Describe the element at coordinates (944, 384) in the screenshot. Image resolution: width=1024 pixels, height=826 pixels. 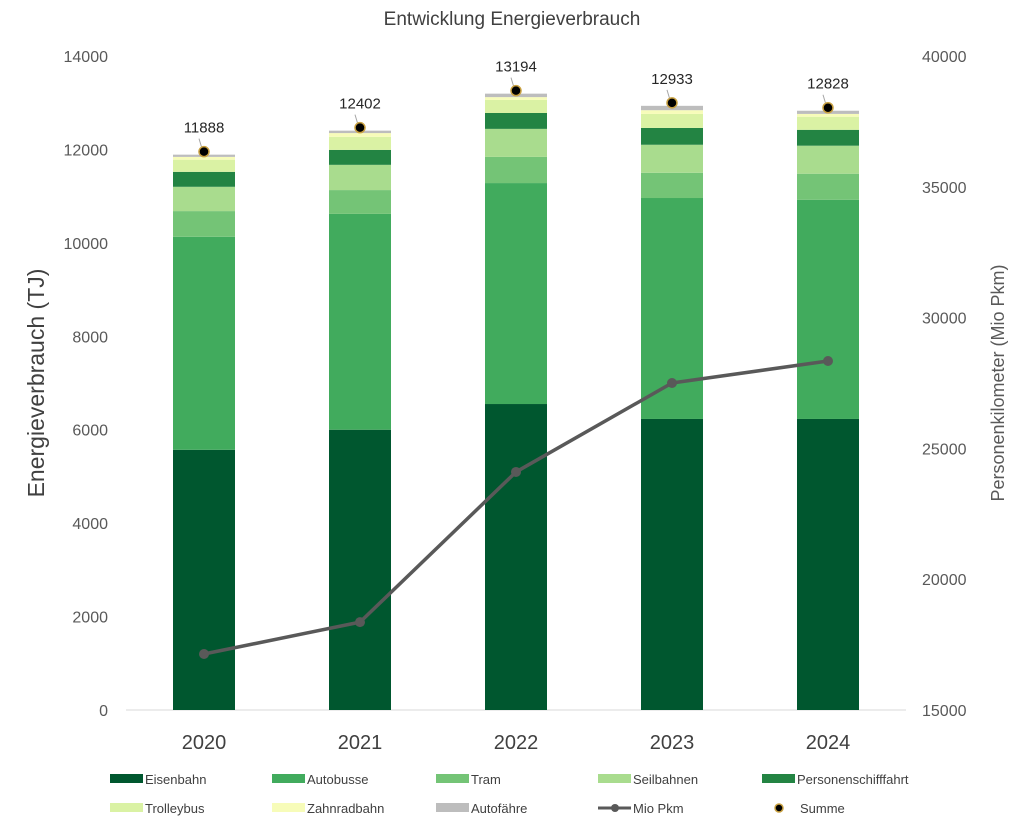
I see `y-axis-right: 15000 20000 25000 30000 35000 40000` at that location.